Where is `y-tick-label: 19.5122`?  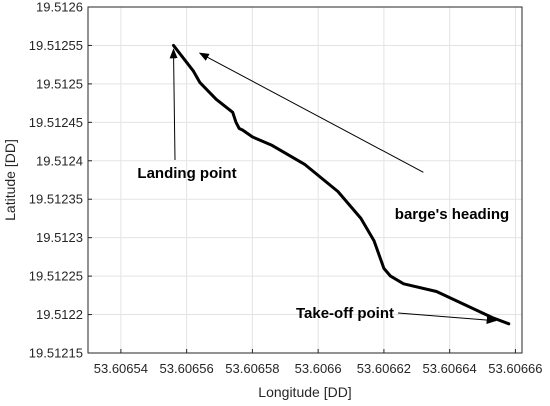 y-tick-label: 19.5122 is located at coordinates (59, 314).